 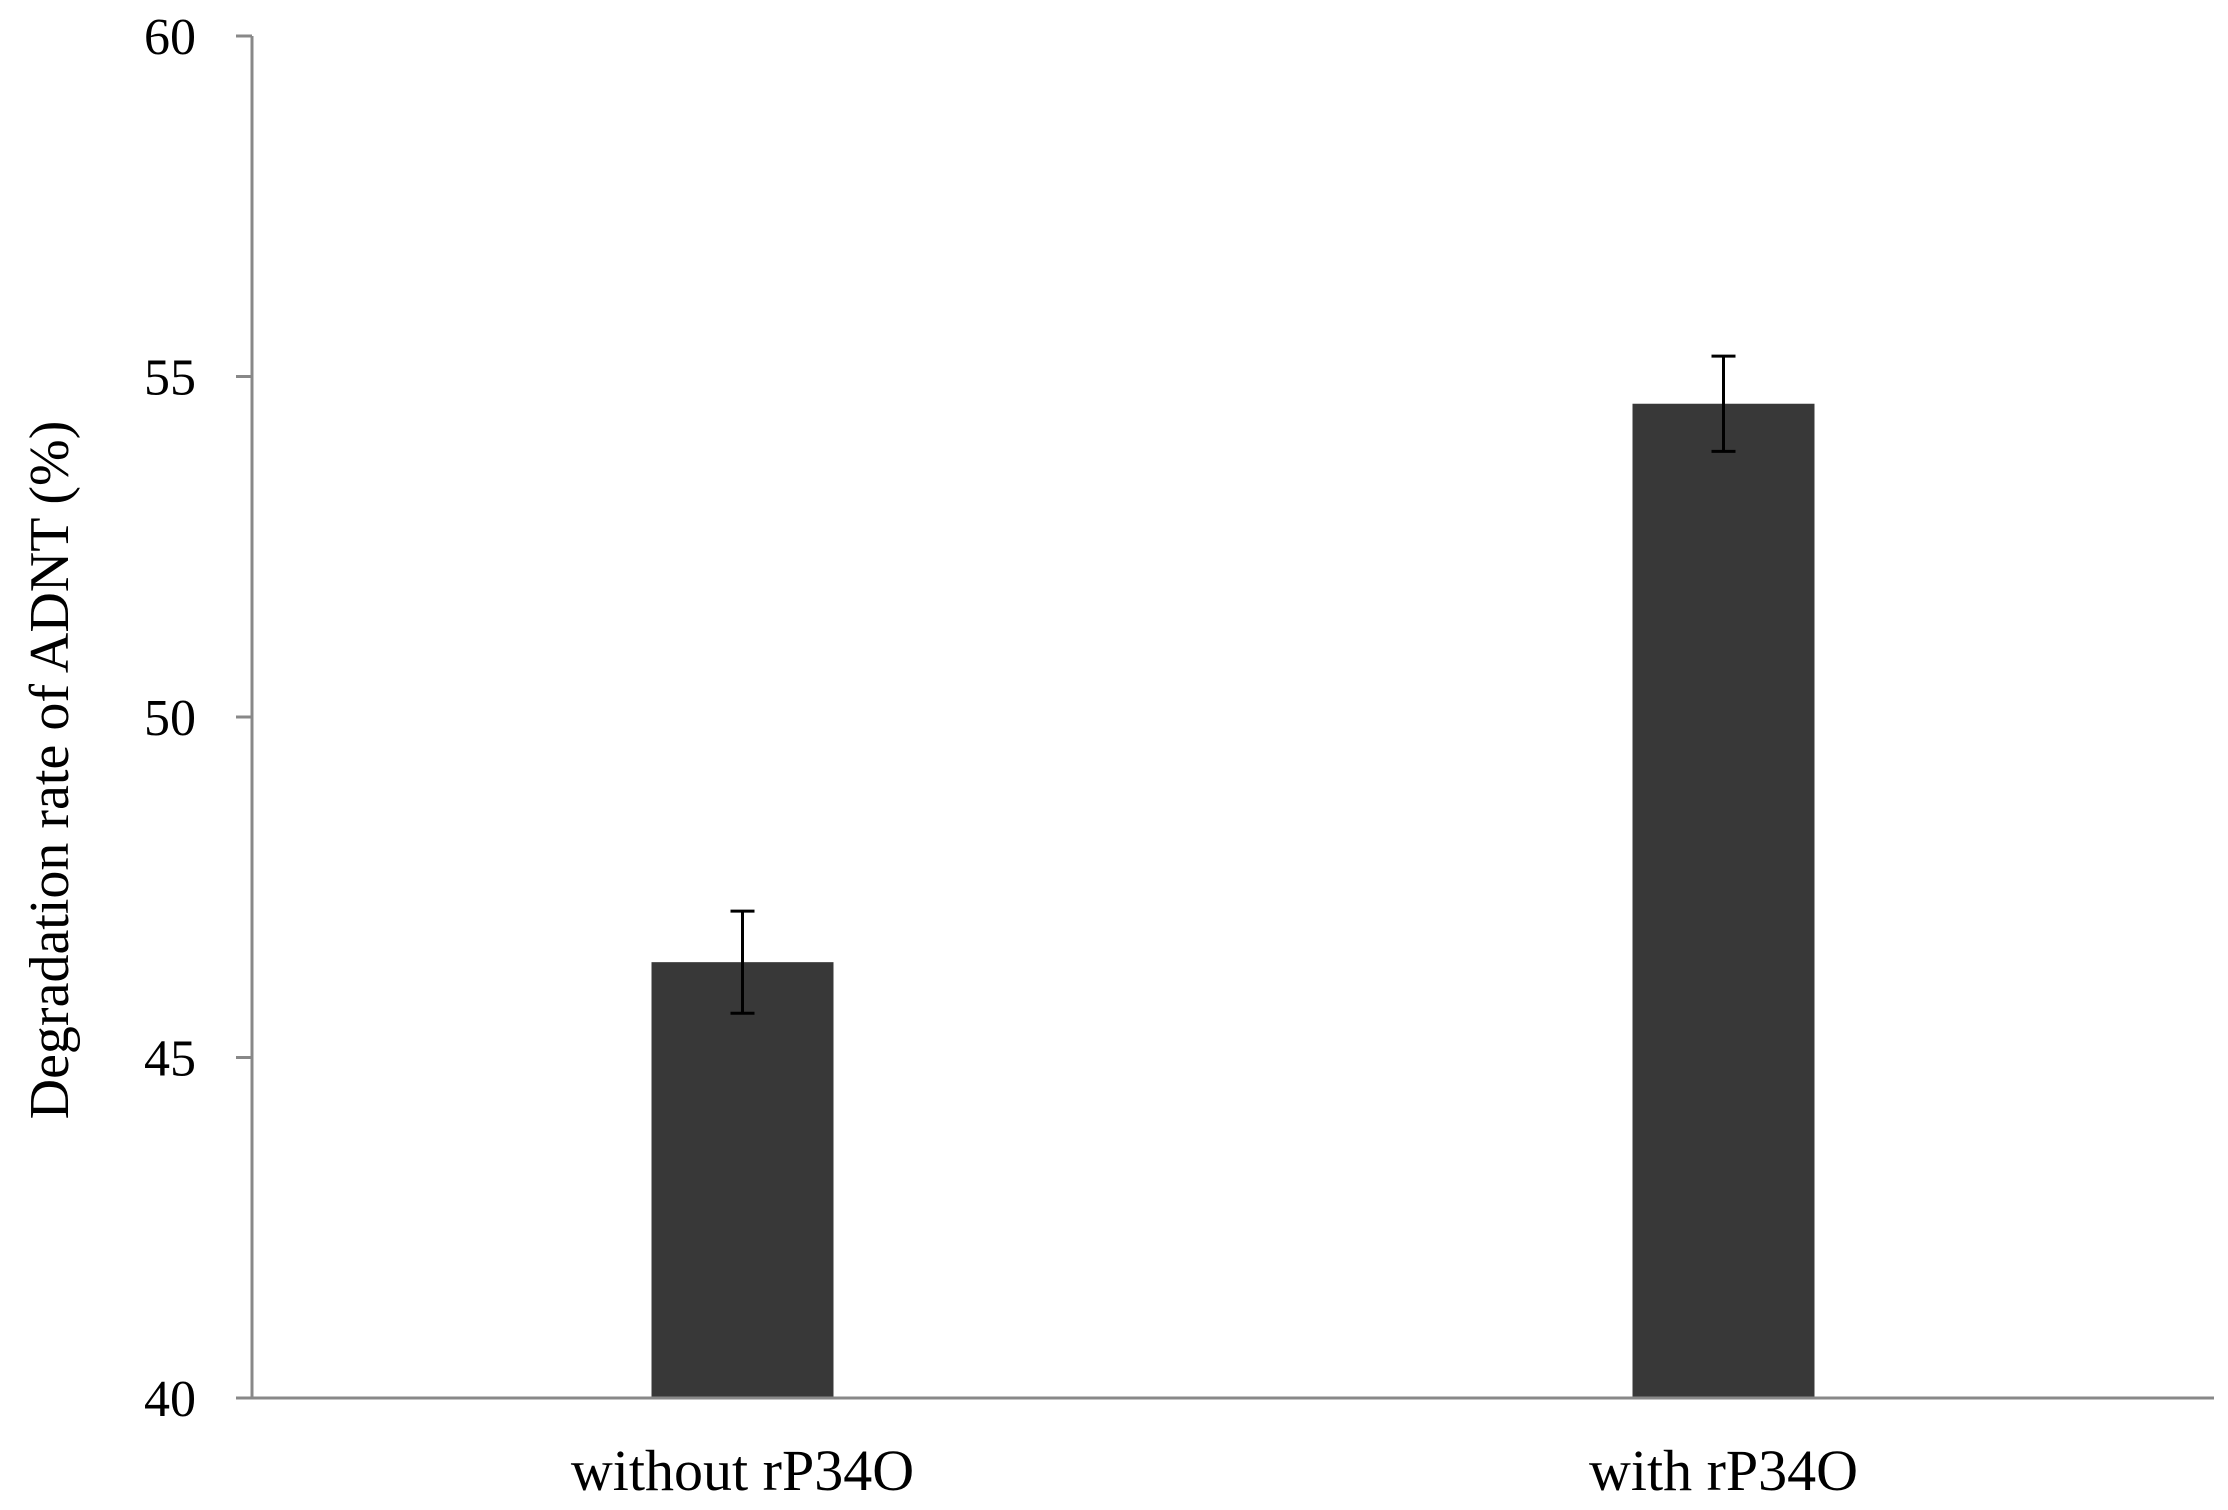 I want to click on y-axis-title: Degradation rate of ADNT (%), so click(x=50, y=770).